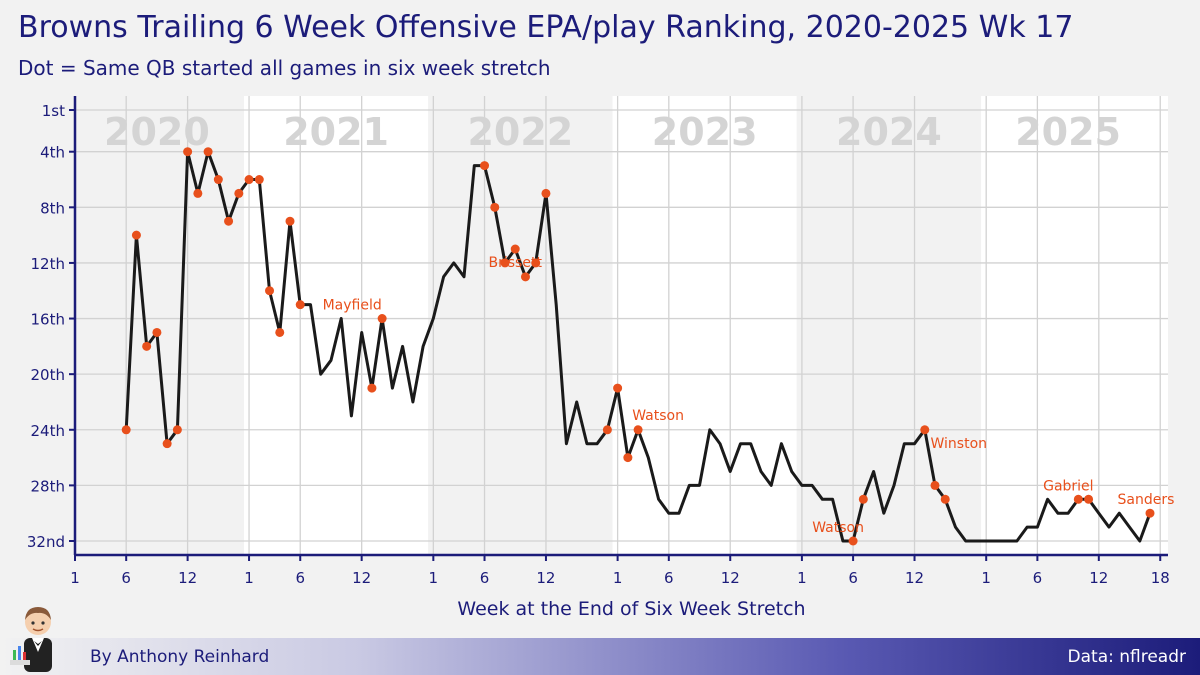  Describe the element at coordinates (704, 325) in the screenshot. I see `season-band-2023` at that location.